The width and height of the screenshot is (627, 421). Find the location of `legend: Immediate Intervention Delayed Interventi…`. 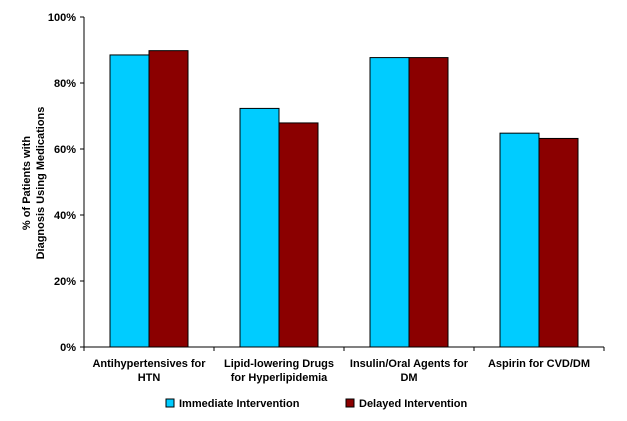

legend: Immediate Intervention Delayed Interventi… is located at coordinates (316, 404).